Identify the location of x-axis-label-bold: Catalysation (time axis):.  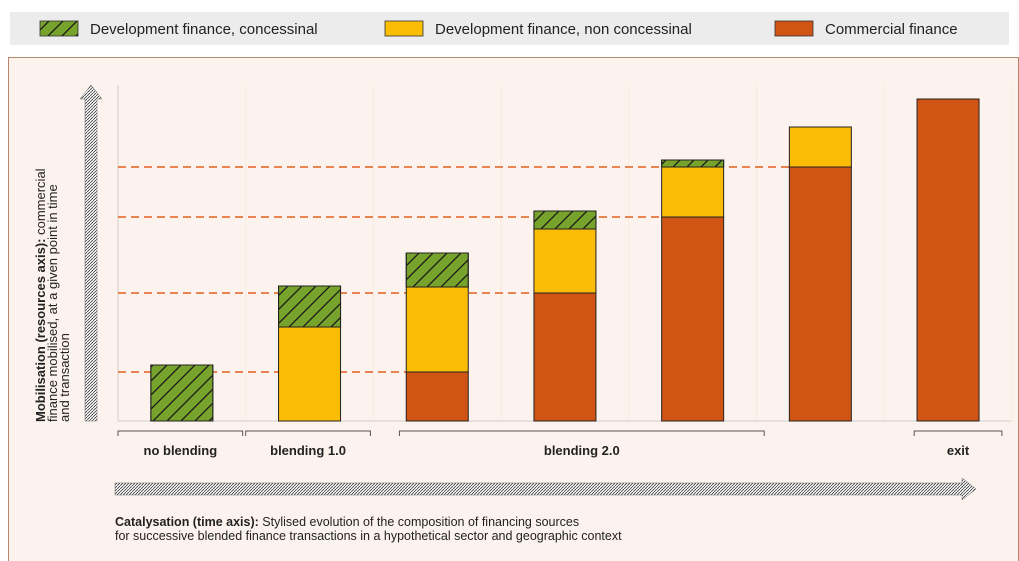
(187, 522).